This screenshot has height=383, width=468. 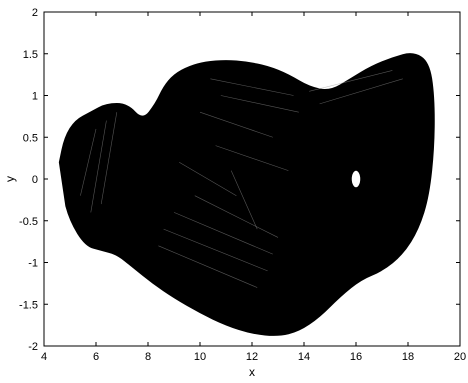 What do you see at coordinates (33, 347) in the screenshot?
I see `y-tick-label: -2` at bounding box center [33, 347].